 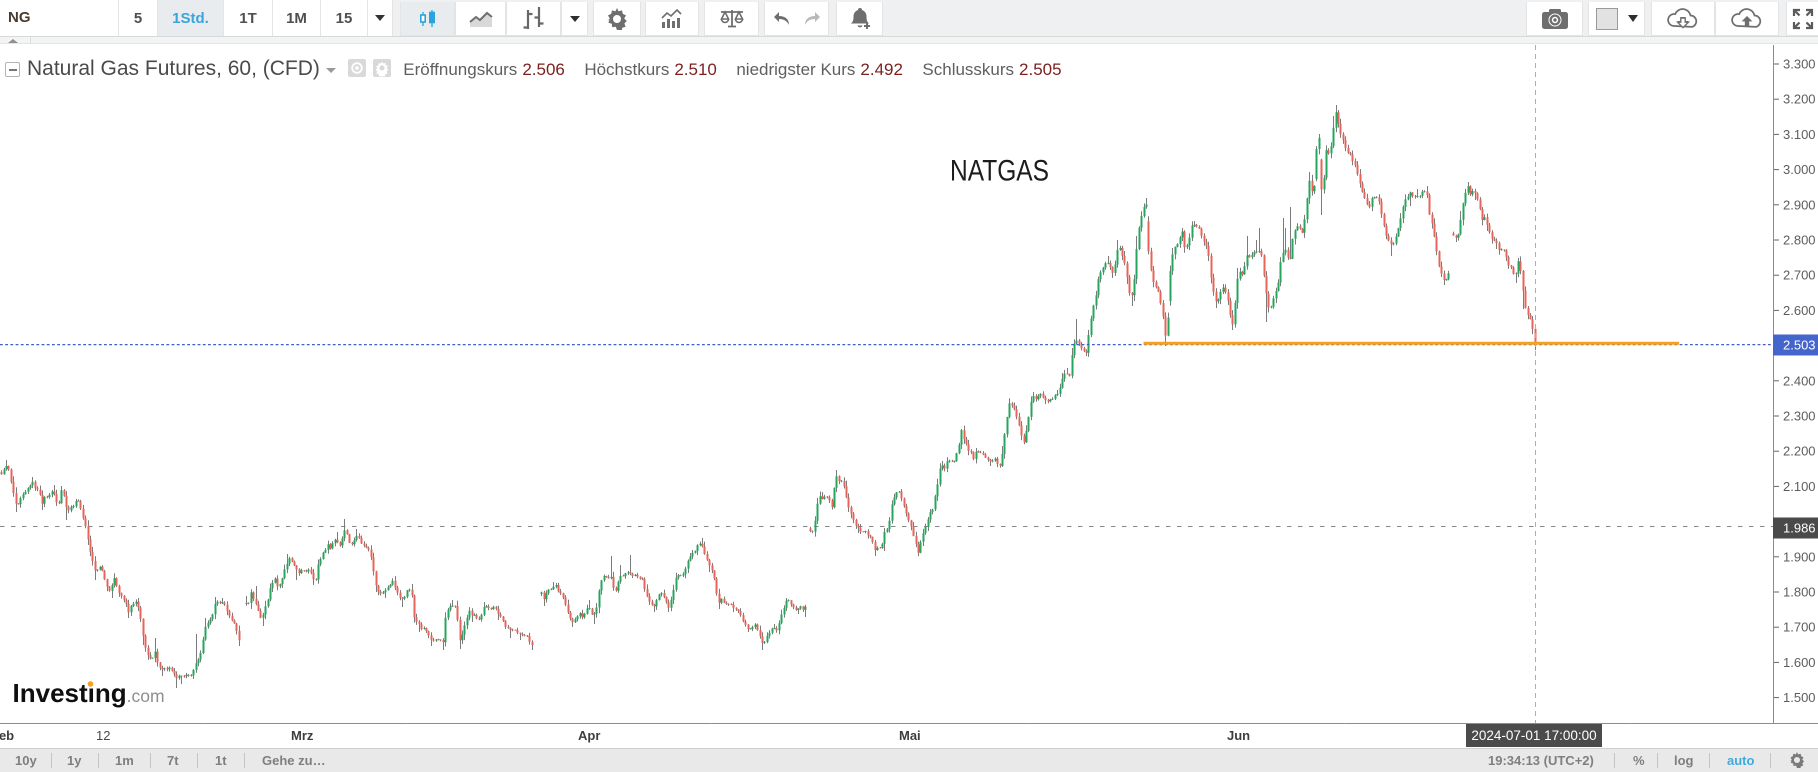 I want to click on svg-text: 2.200, so click(x=1799, y=451).